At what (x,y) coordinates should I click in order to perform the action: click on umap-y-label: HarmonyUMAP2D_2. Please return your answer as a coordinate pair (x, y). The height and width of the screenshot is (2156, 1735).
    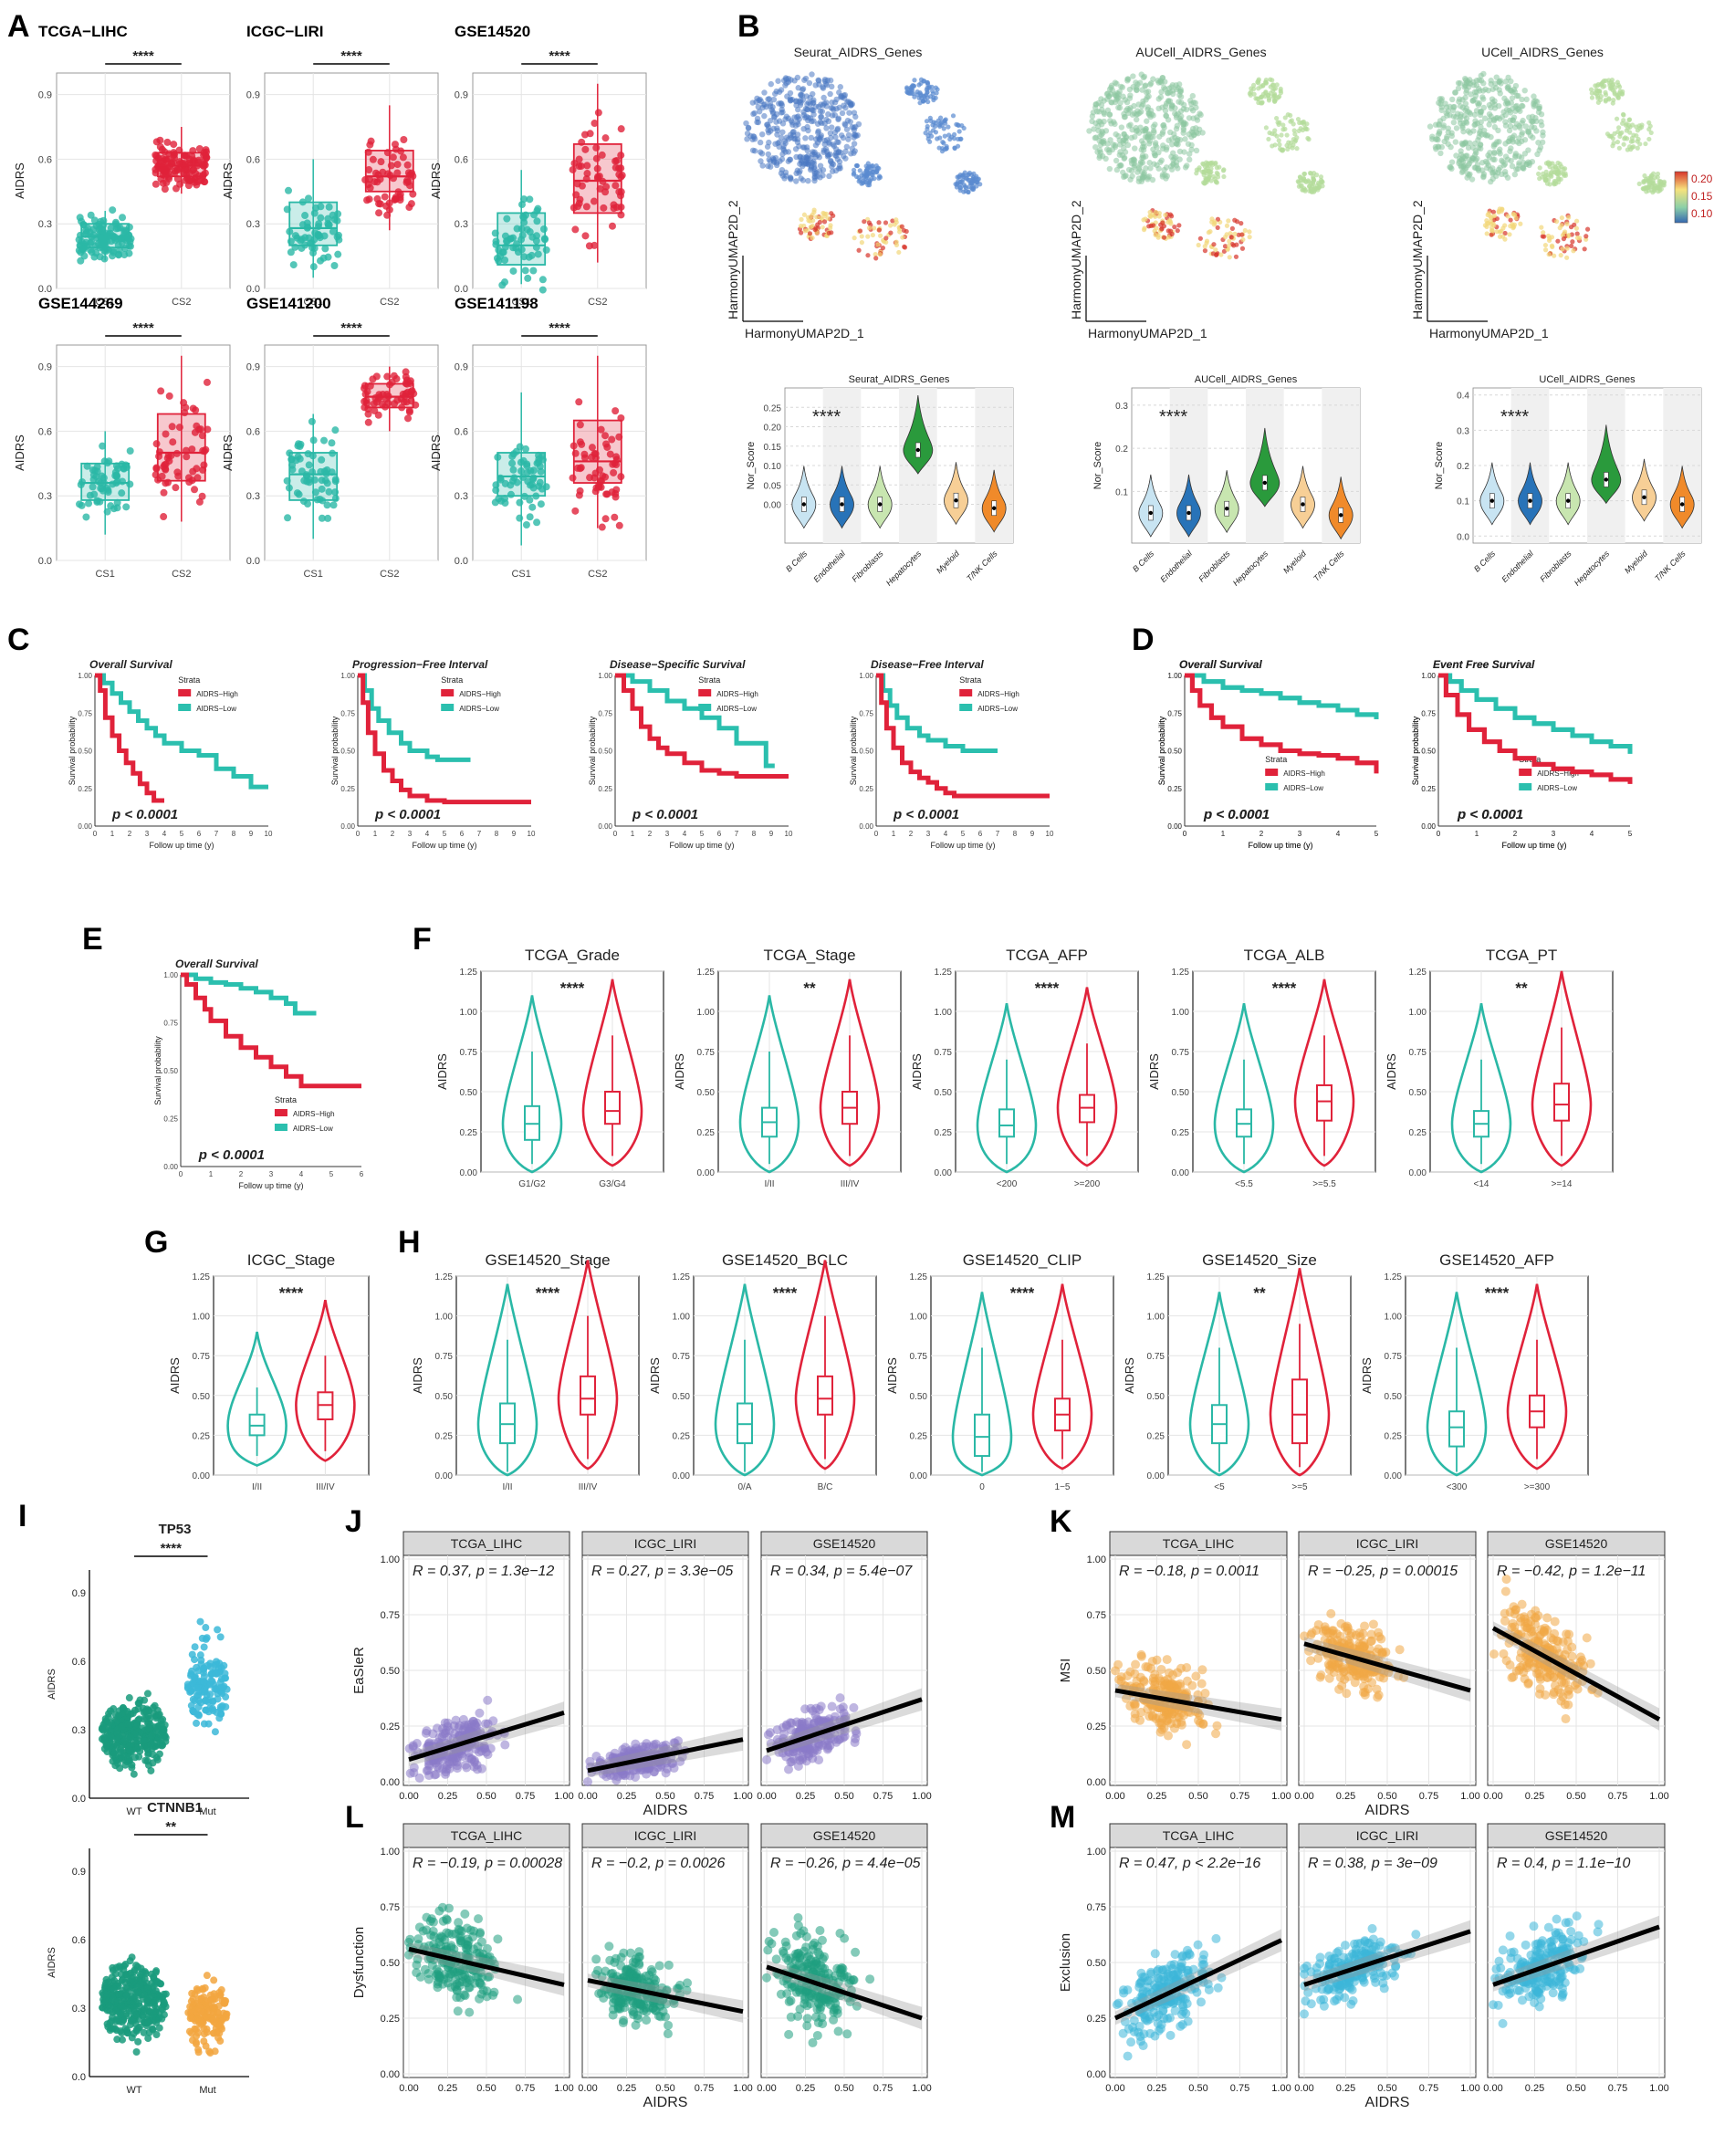
    Looking at the image, I should click on (1417, 259).